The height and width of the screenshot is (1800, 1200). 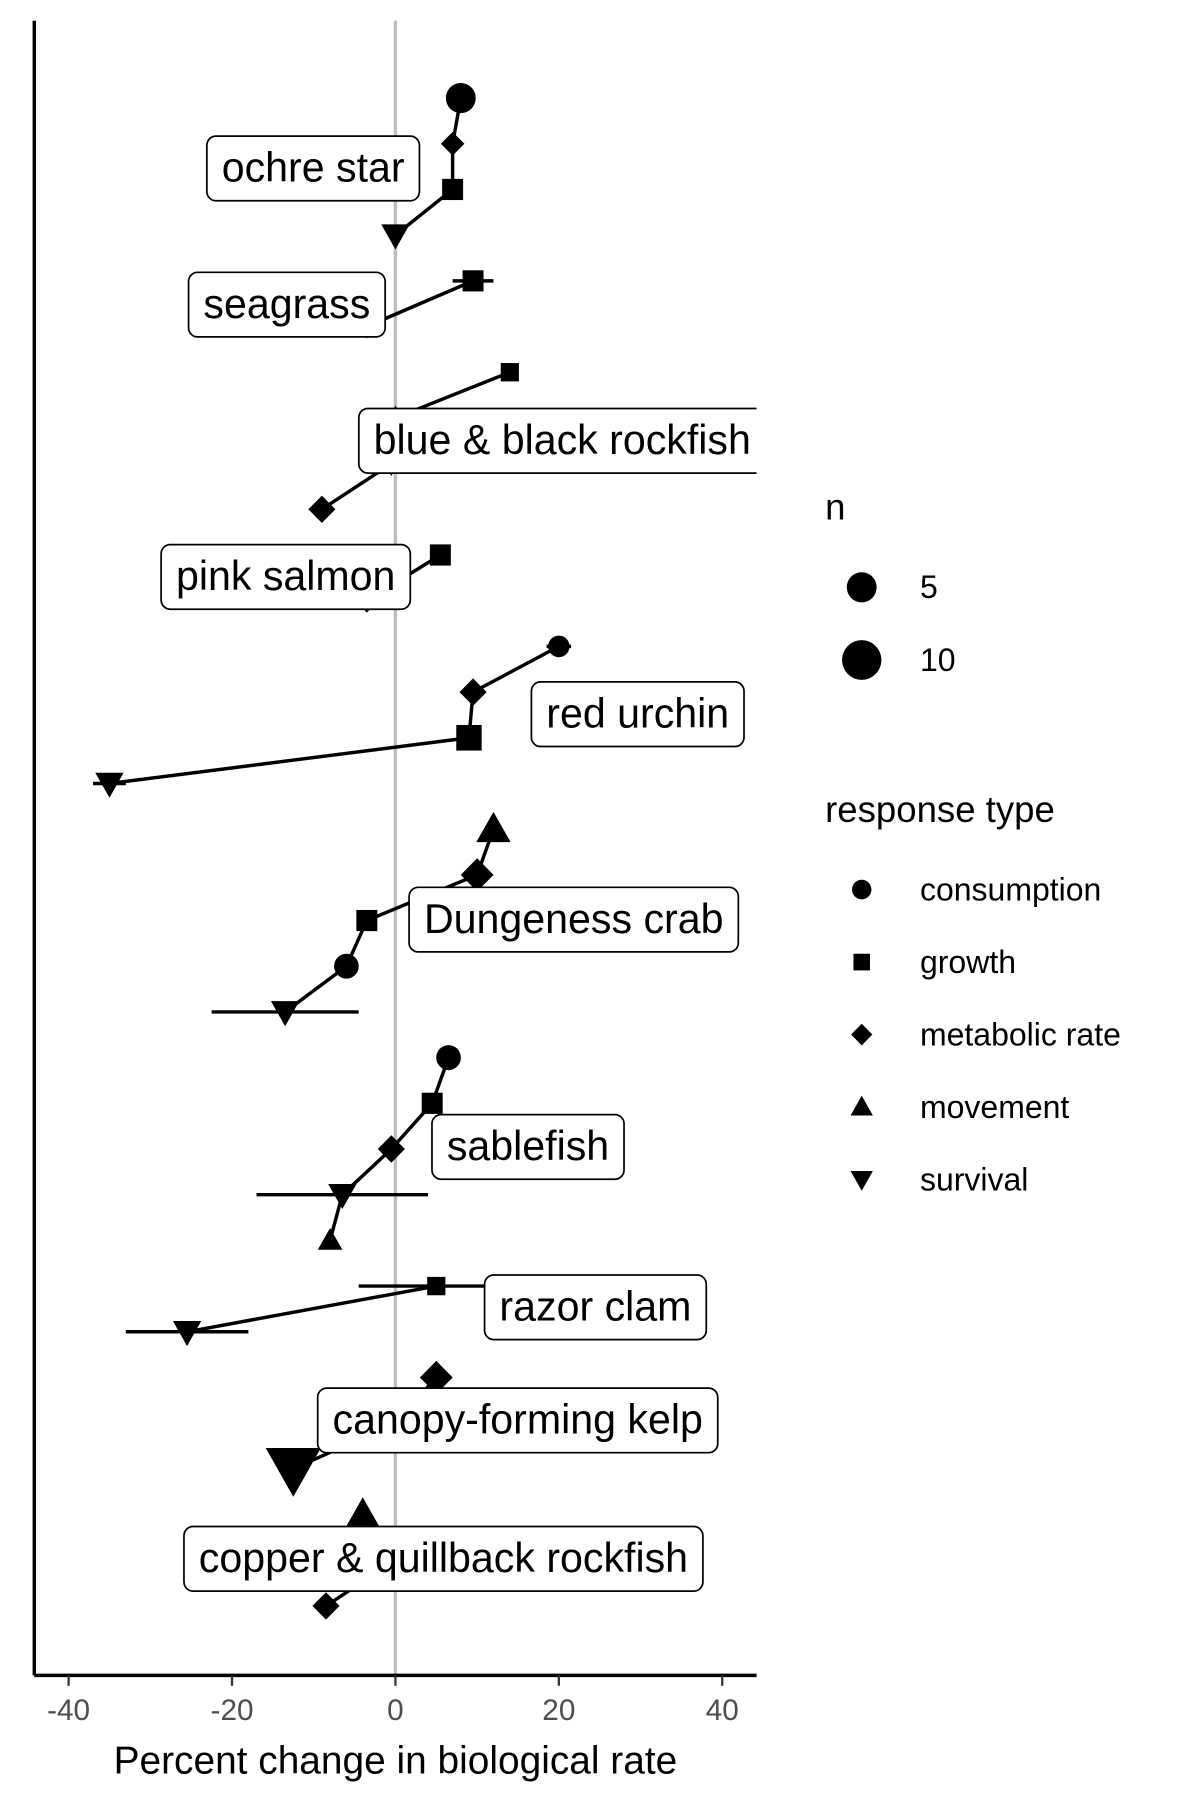 I want to click on group-label: pink salmon, so click(x=285, y=576).